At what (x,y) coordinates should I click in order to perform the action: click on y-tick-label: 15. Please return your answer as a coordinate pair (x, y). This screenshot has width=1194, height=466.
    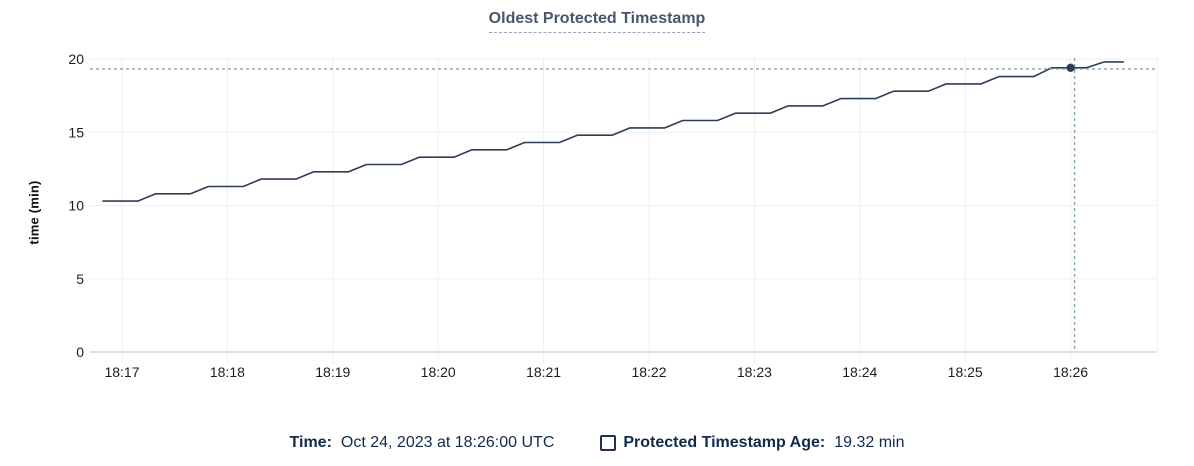
    Looking at the image, I should click on (76, 132).